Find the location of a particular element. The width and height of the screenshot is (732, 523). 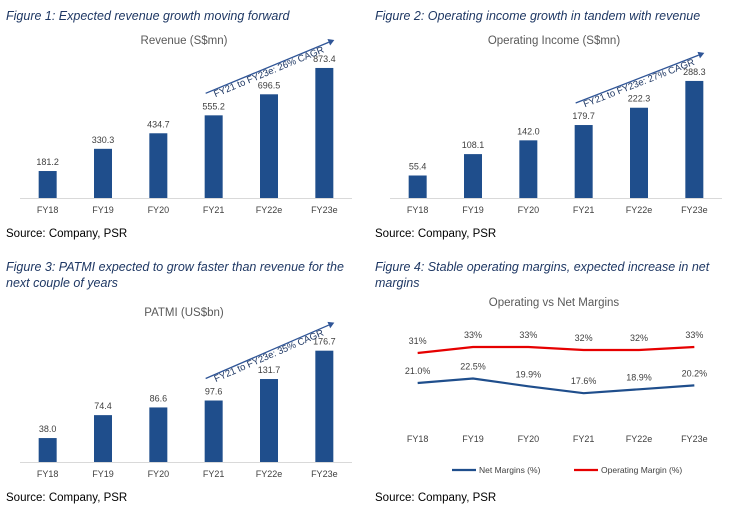

data-label: 288.3 is located at coordinates (694, 72).